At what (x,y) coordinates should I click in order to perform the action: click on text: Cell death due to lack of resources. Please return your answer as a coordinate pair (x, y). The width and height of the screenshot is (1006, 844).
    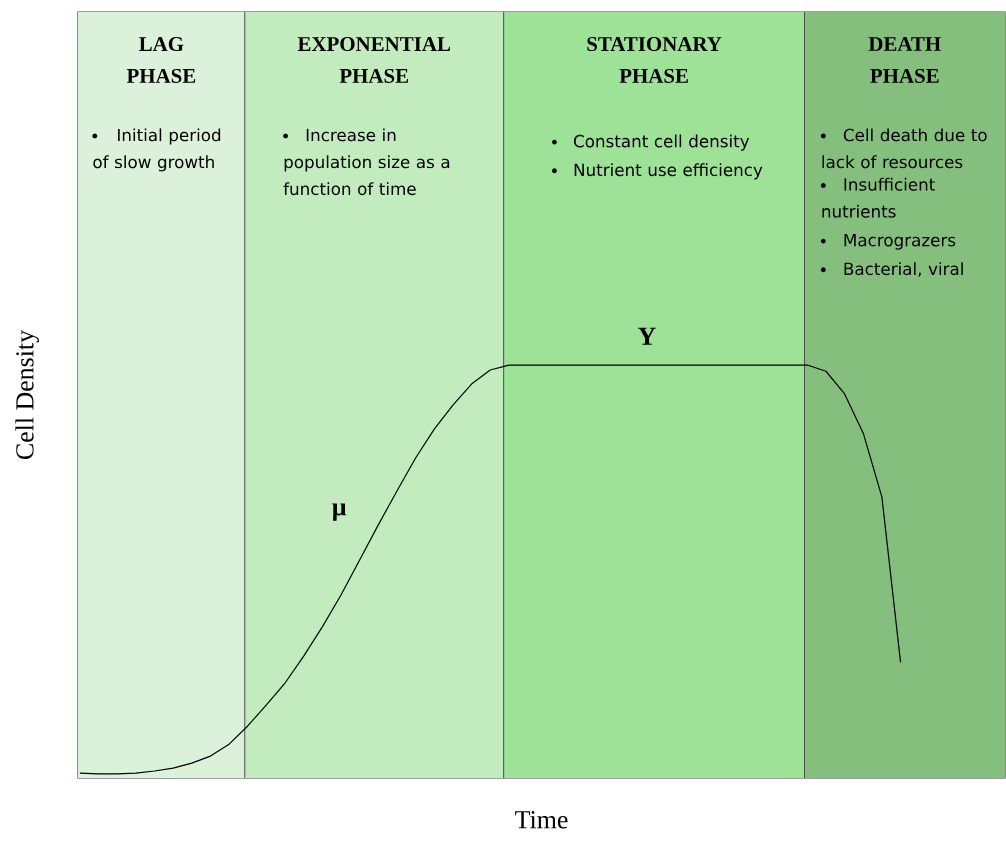
    Looking at the image, I should click on (904, 148).